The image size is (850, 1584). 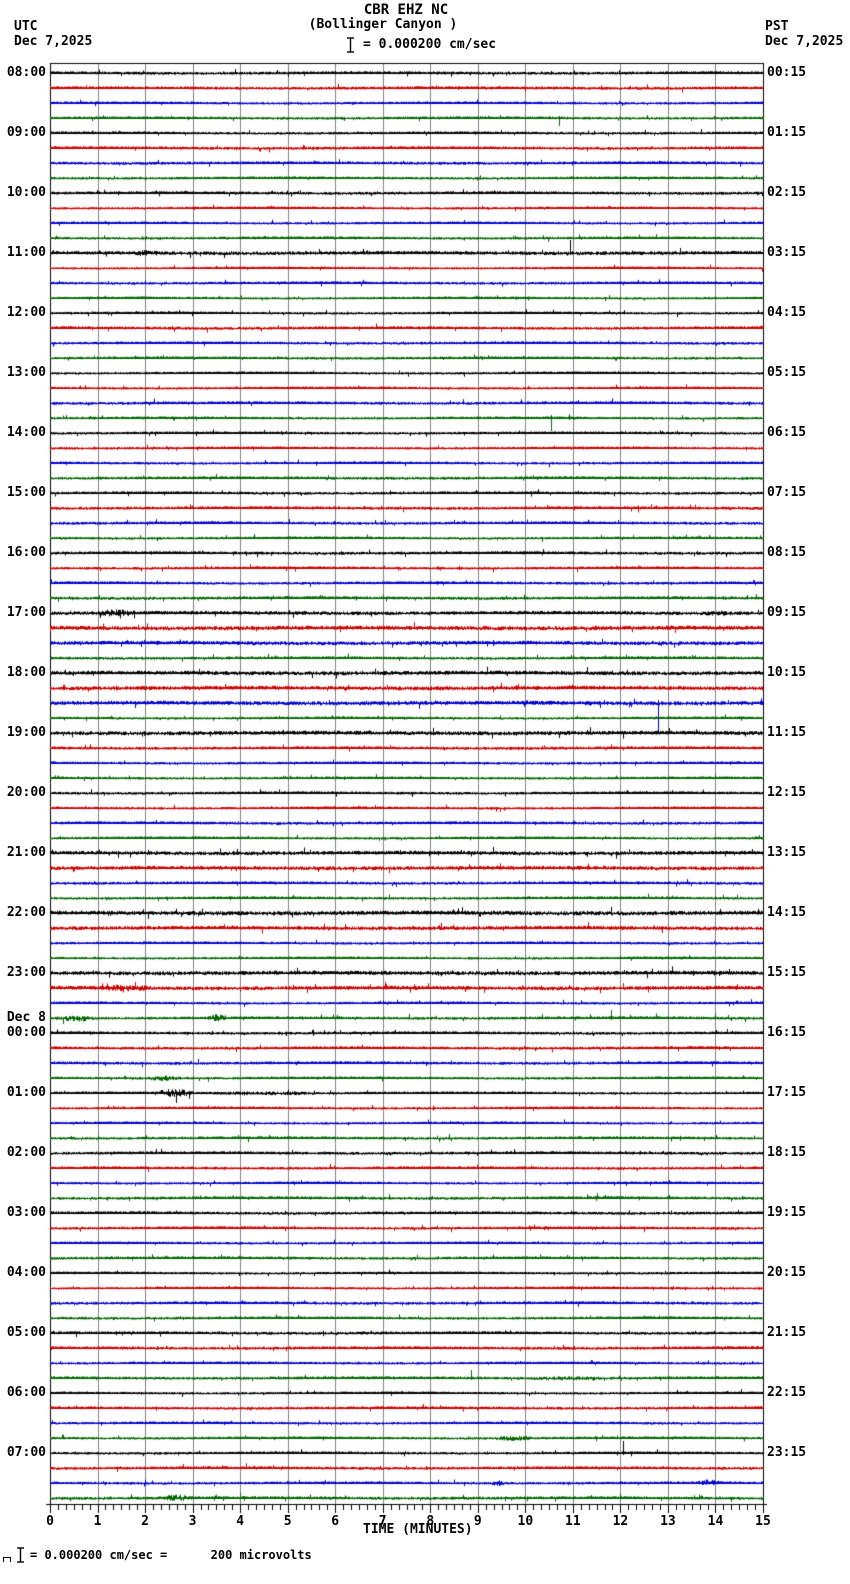 What do you see at coordinates (763, 1521) in the screenshot?
I see `x-tick-label: 15` at bounding box center [763, 1521].